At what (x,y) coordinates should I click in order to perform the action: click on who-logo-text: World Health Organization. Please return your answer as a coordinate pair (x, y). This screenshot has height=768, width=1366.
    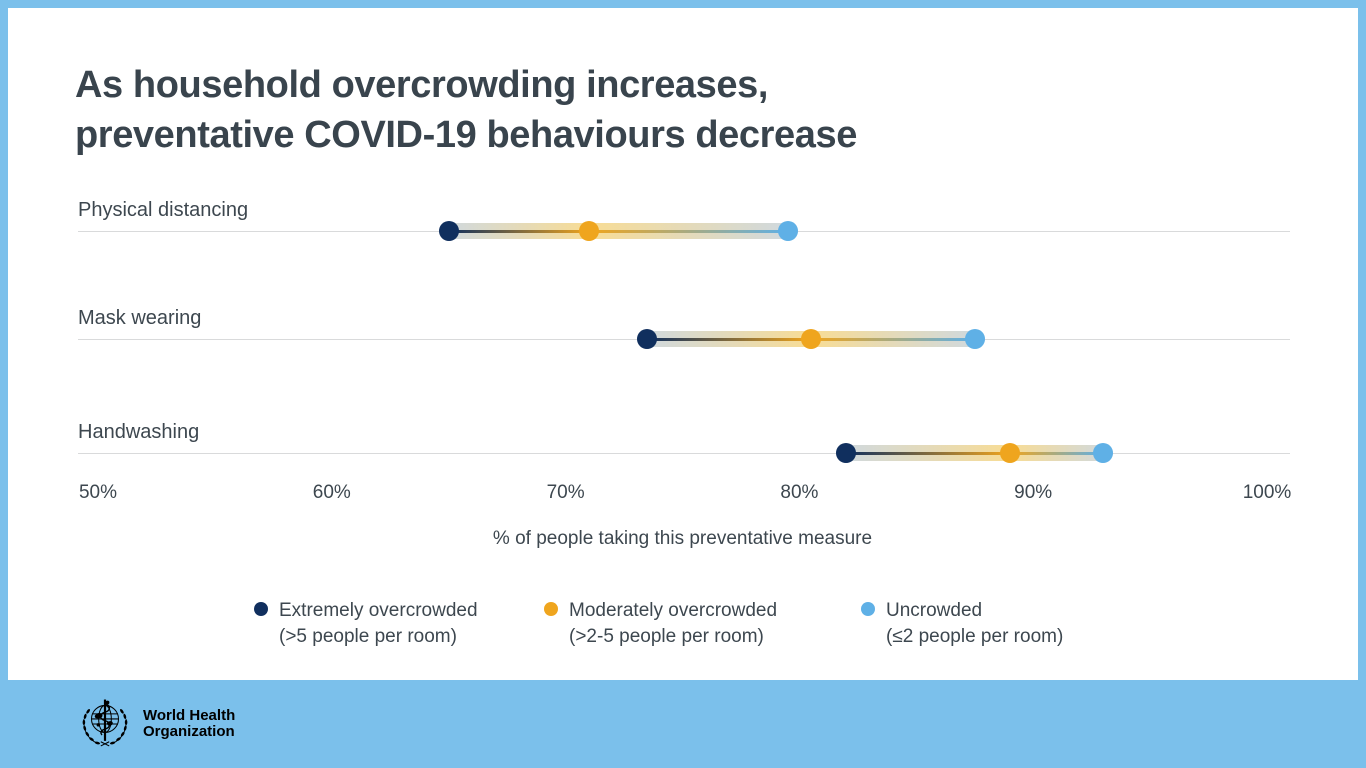
    Looking at the image, I should click on (189, 723).